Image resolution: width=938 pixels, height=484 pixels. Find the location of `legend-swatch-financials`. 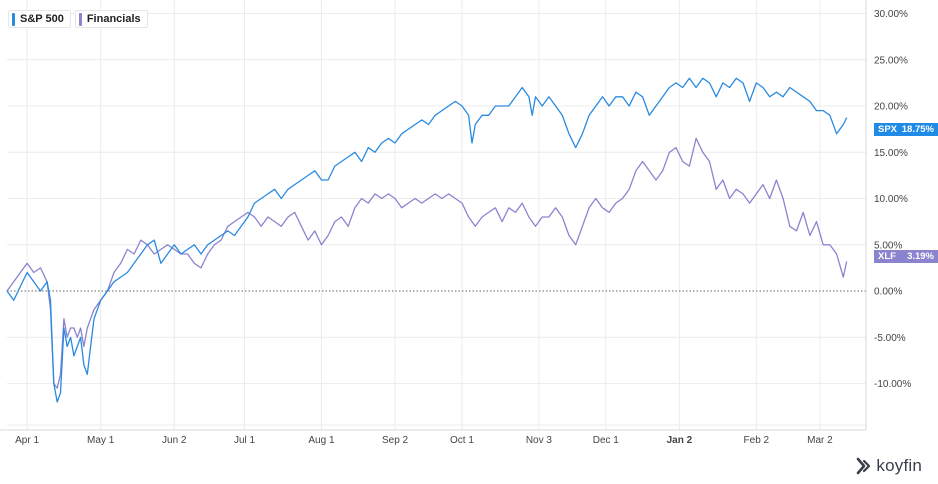

legend-swatch-financials is located at coordinates (80, 19).